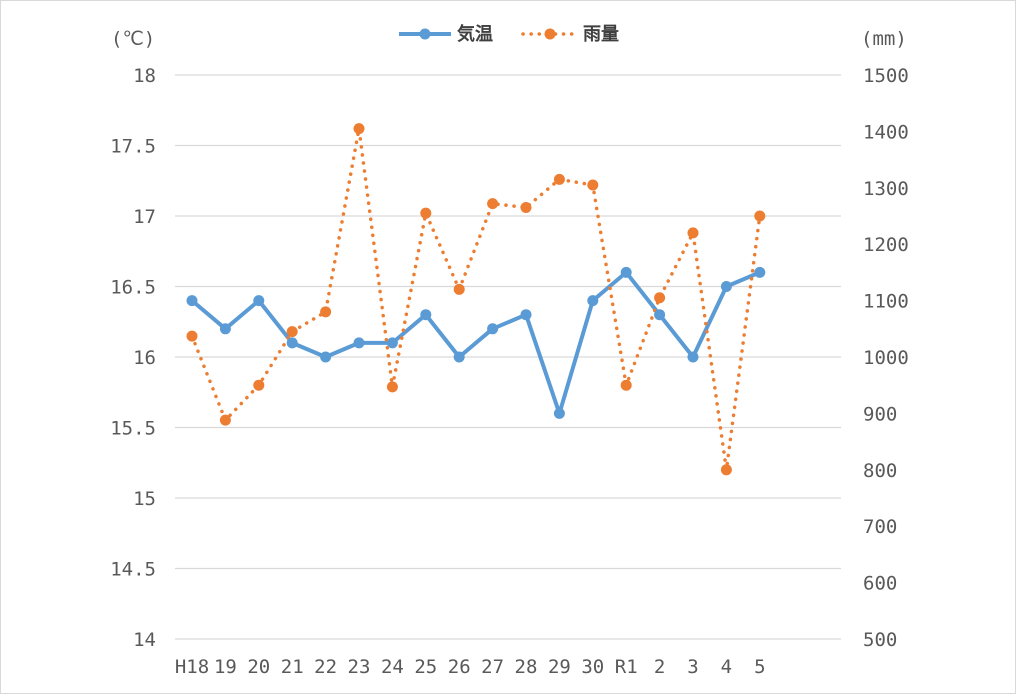  I want to click on x-tick-label: 20, so click(258, 667).